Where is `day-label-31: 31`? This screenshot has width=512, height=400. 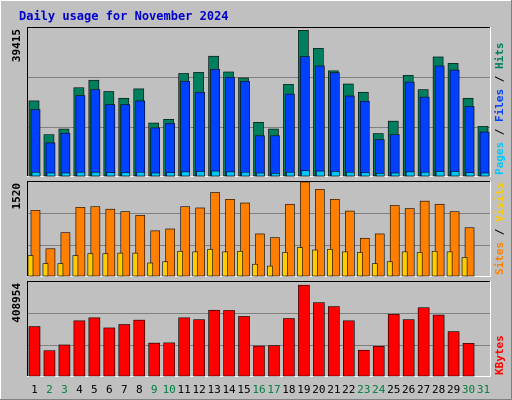
day-label-31: 31 is located at coordinates (483, 389).